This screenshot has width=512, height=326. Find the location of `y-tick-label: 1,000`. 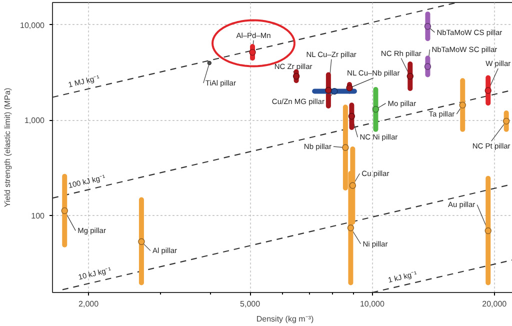

y-tick-label: 1,000 is located at coordinates (35, 121).